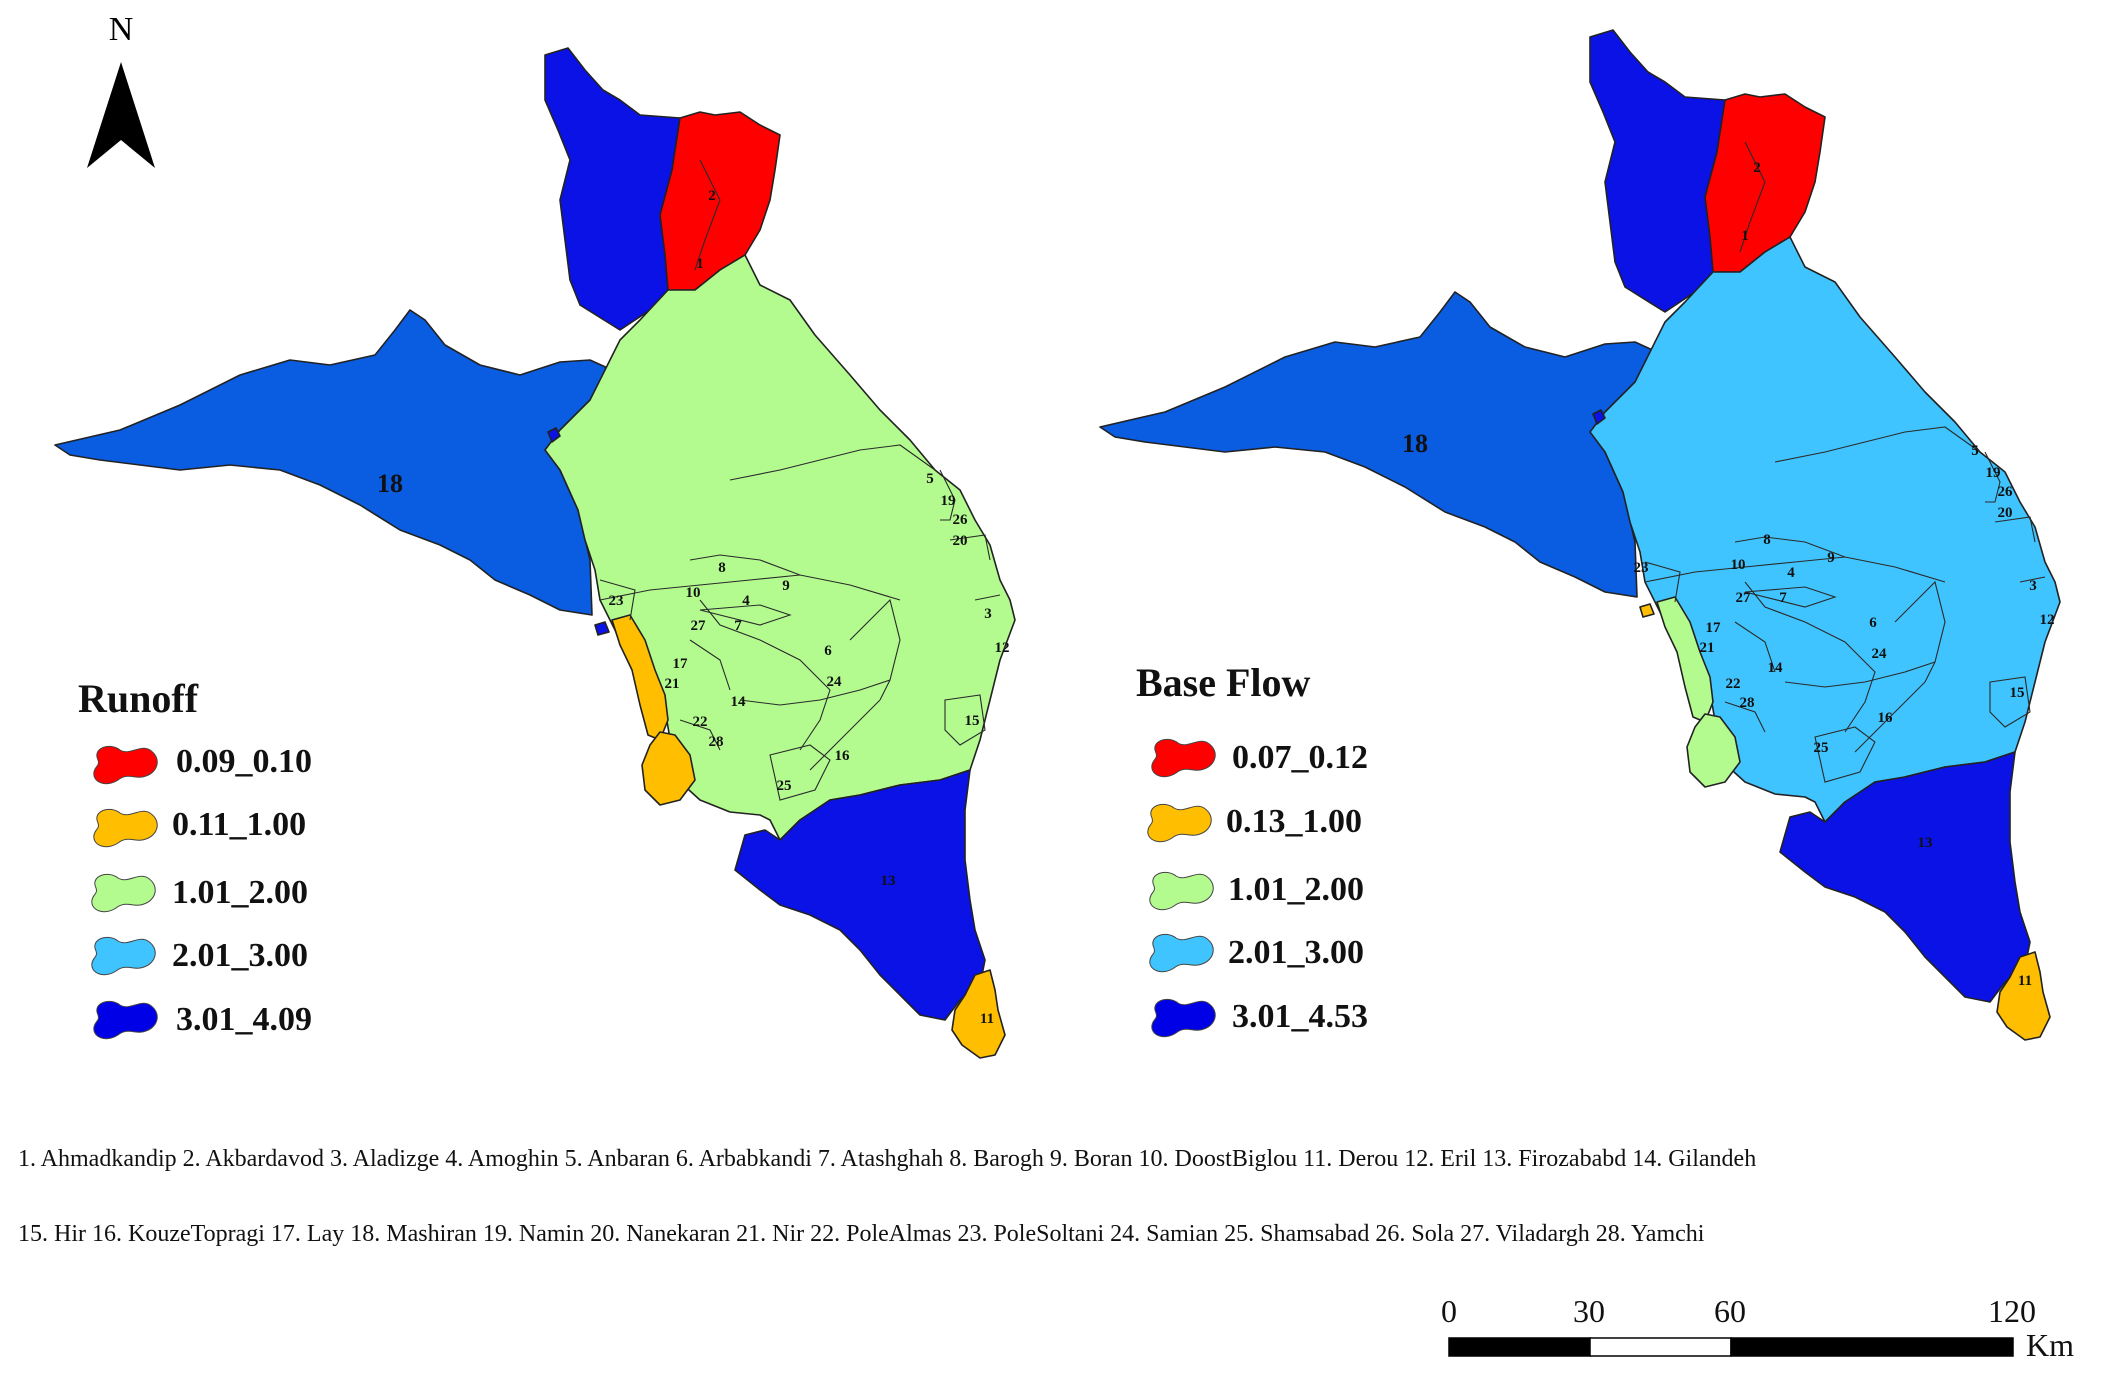 The image size is (2118, 1373). Describe the element at coordinates (1730, 1311) in the screenshot. I see `scale-tick-60: 60` at that location.